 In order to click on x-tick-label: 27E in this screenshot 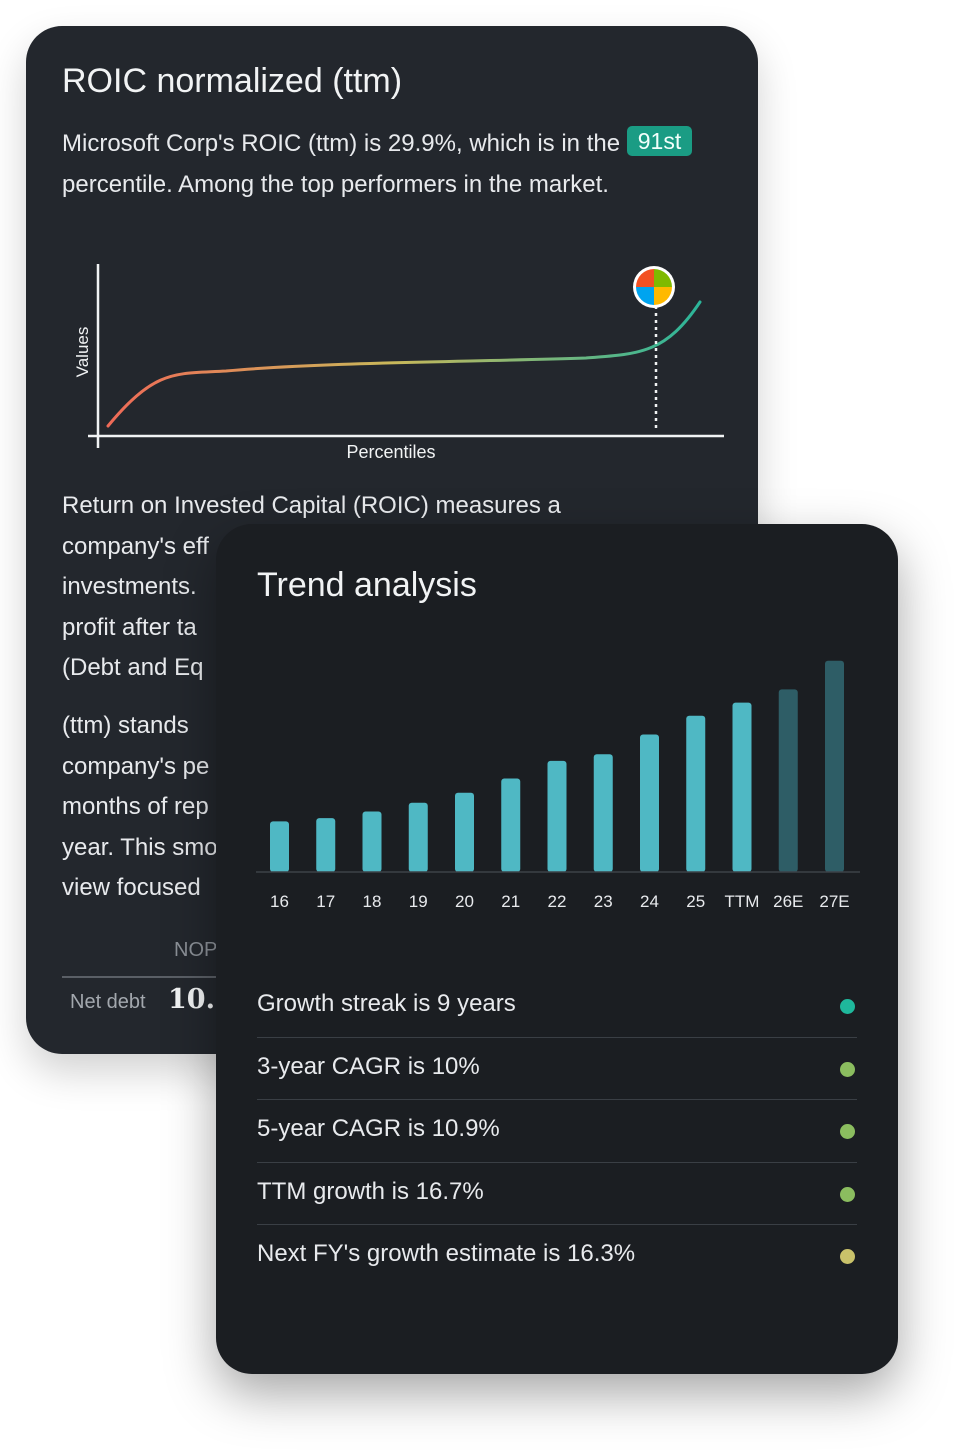, I will do `click(834, 901)`.